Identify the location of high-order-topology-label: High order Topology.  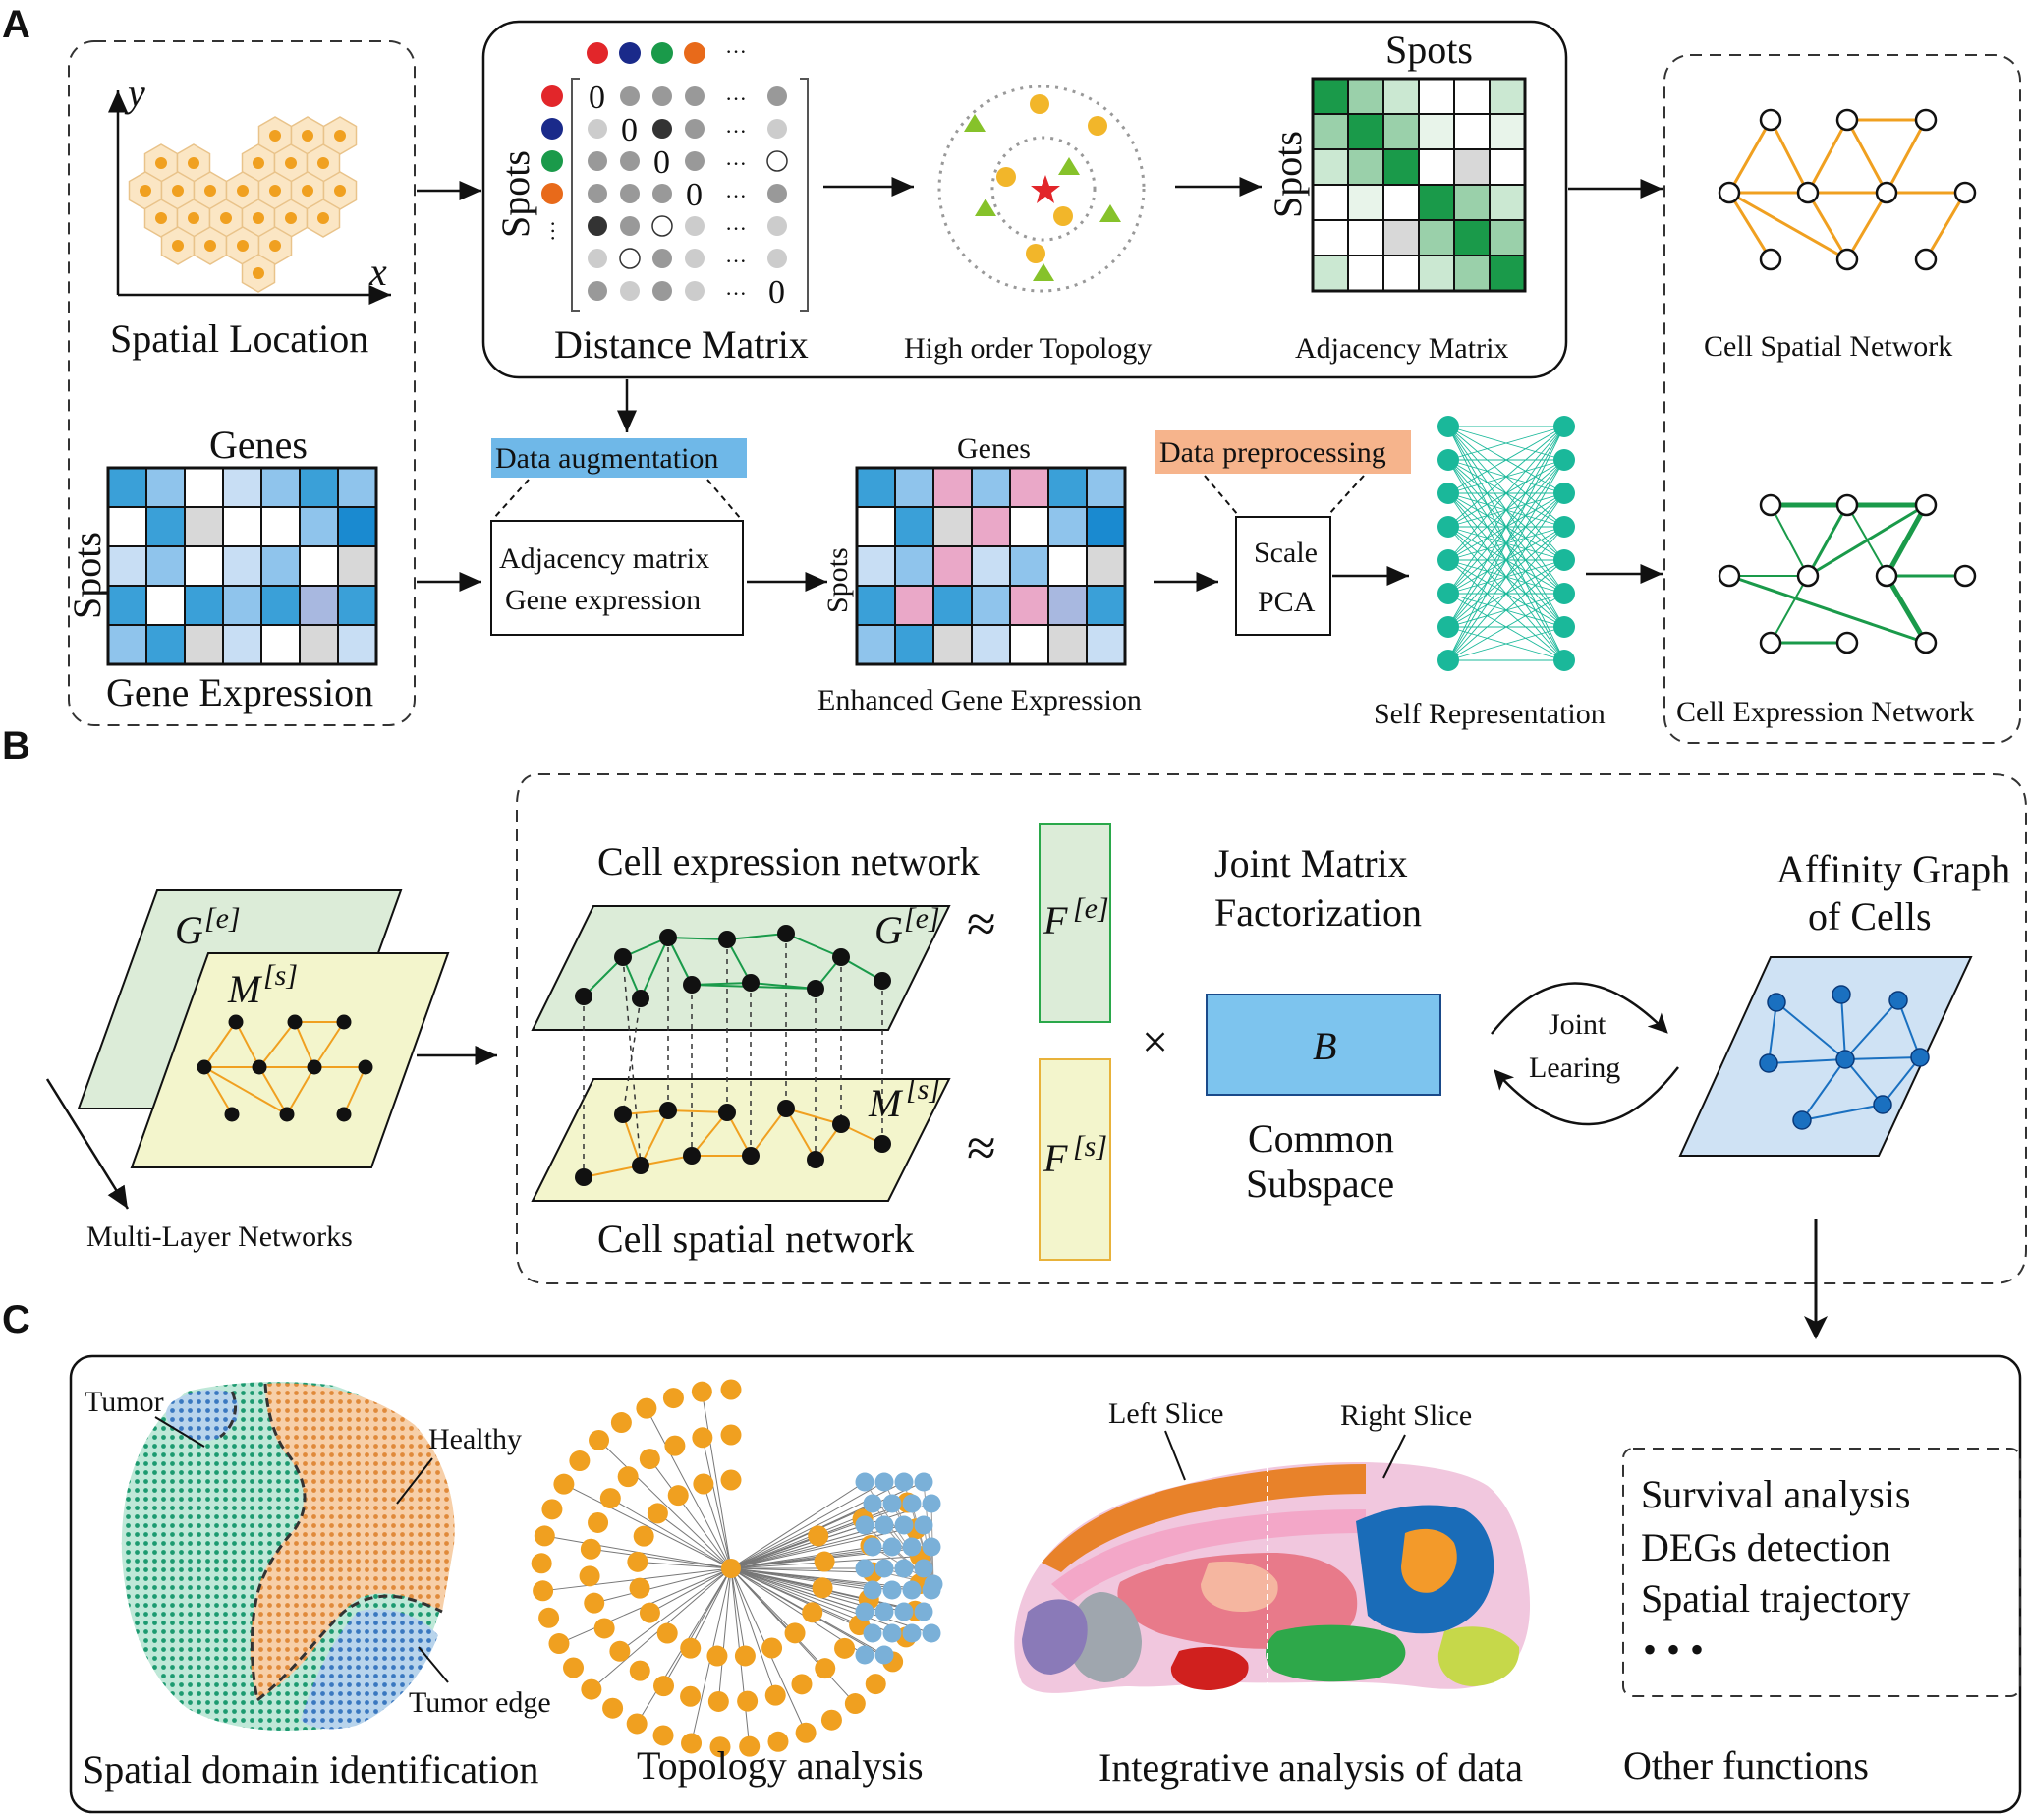
(1028, 348).